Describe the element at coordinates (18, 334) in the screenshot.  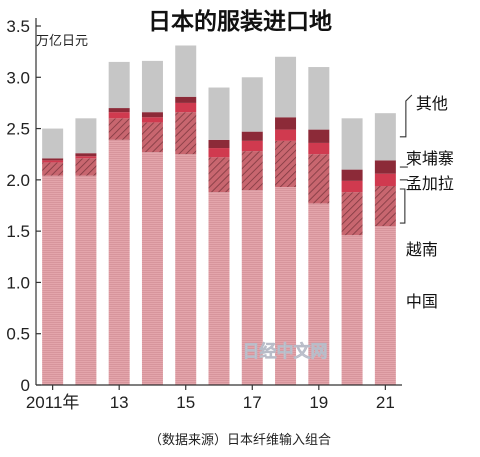
I see `y-tick-label: 0.5` at that location.